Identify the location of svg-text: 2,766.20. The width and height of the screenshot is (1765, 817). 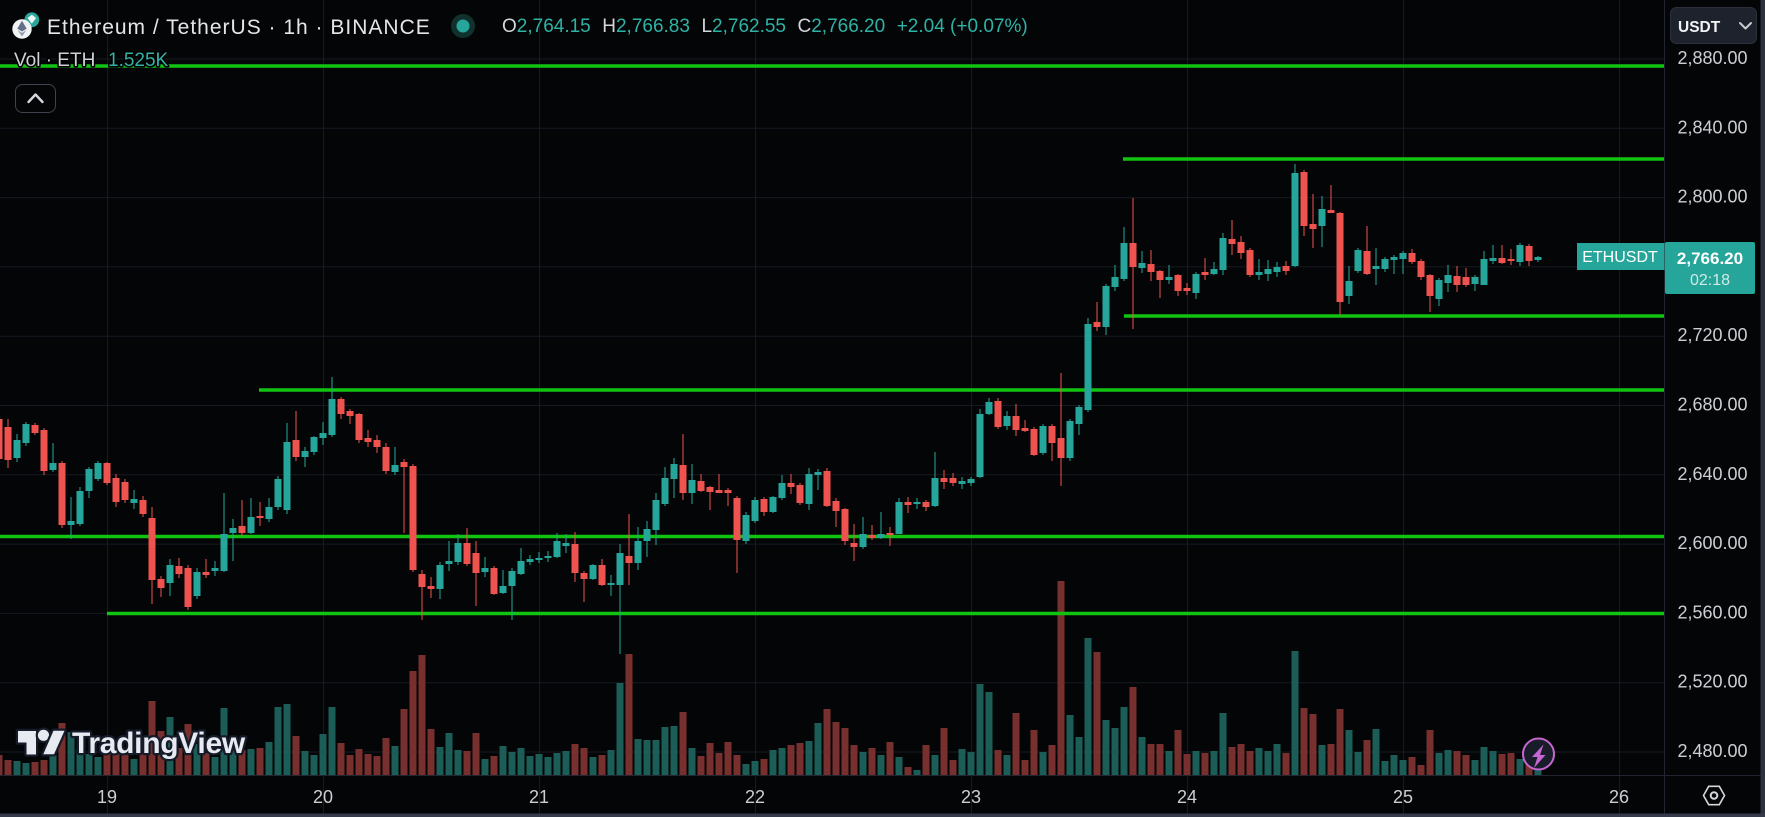
(1710, 258).